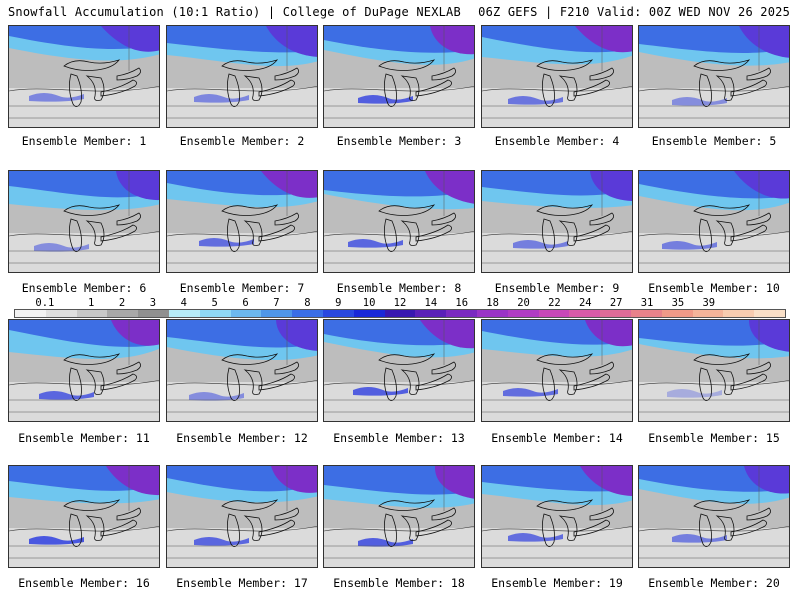 This screenshot has height=600, width=800. I want to click on colorbar-label: 6, so click(245, 303).